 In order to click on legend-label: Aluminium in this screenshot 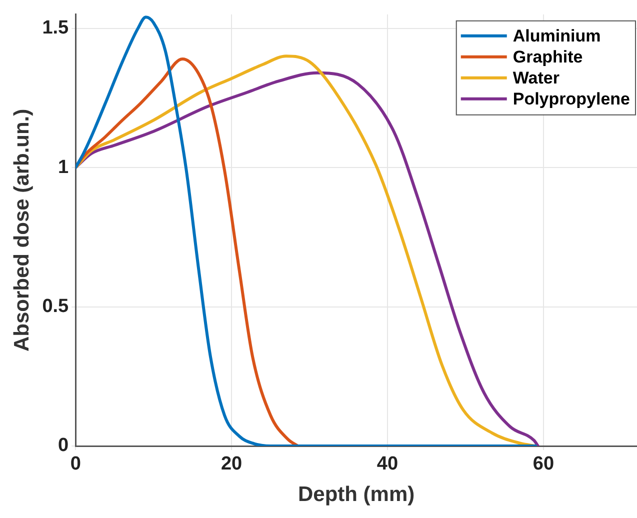, I will do `click(556, 36)`.